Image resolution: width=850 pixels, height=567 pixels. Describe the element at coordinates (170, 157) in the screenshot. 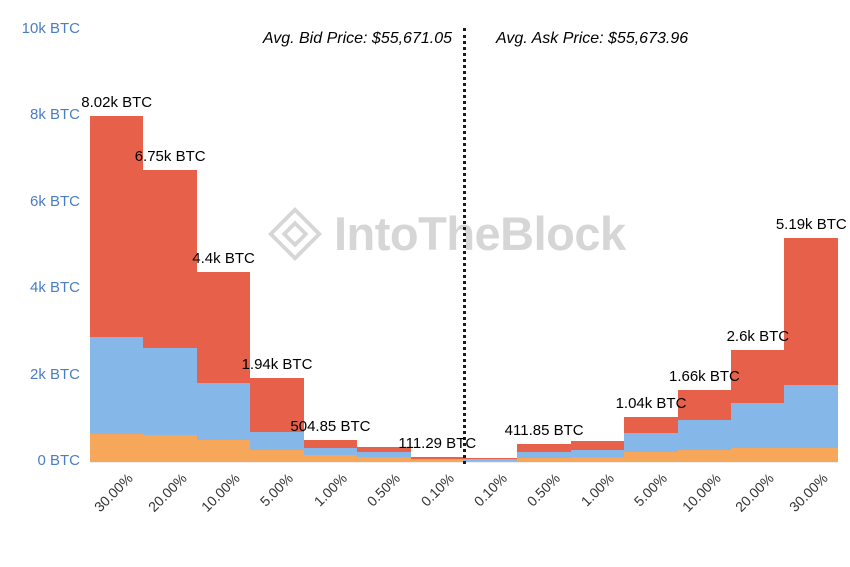

I see `bar-value-label: 6.75k BTC` at that location.